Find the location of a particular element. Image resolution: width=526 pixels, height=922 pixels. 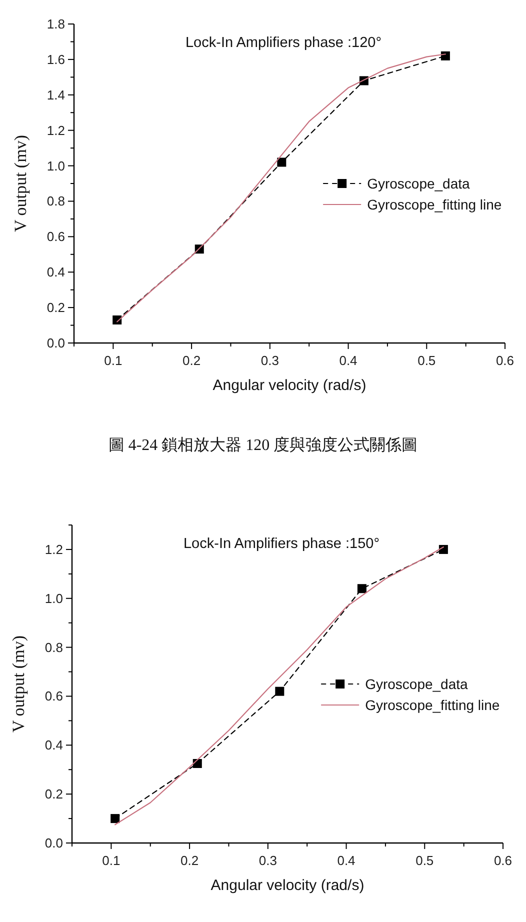

caption: 圖 4-24 鎖相放大器 120 度與強度公式關係圖 is located at coordinates (263, 445).